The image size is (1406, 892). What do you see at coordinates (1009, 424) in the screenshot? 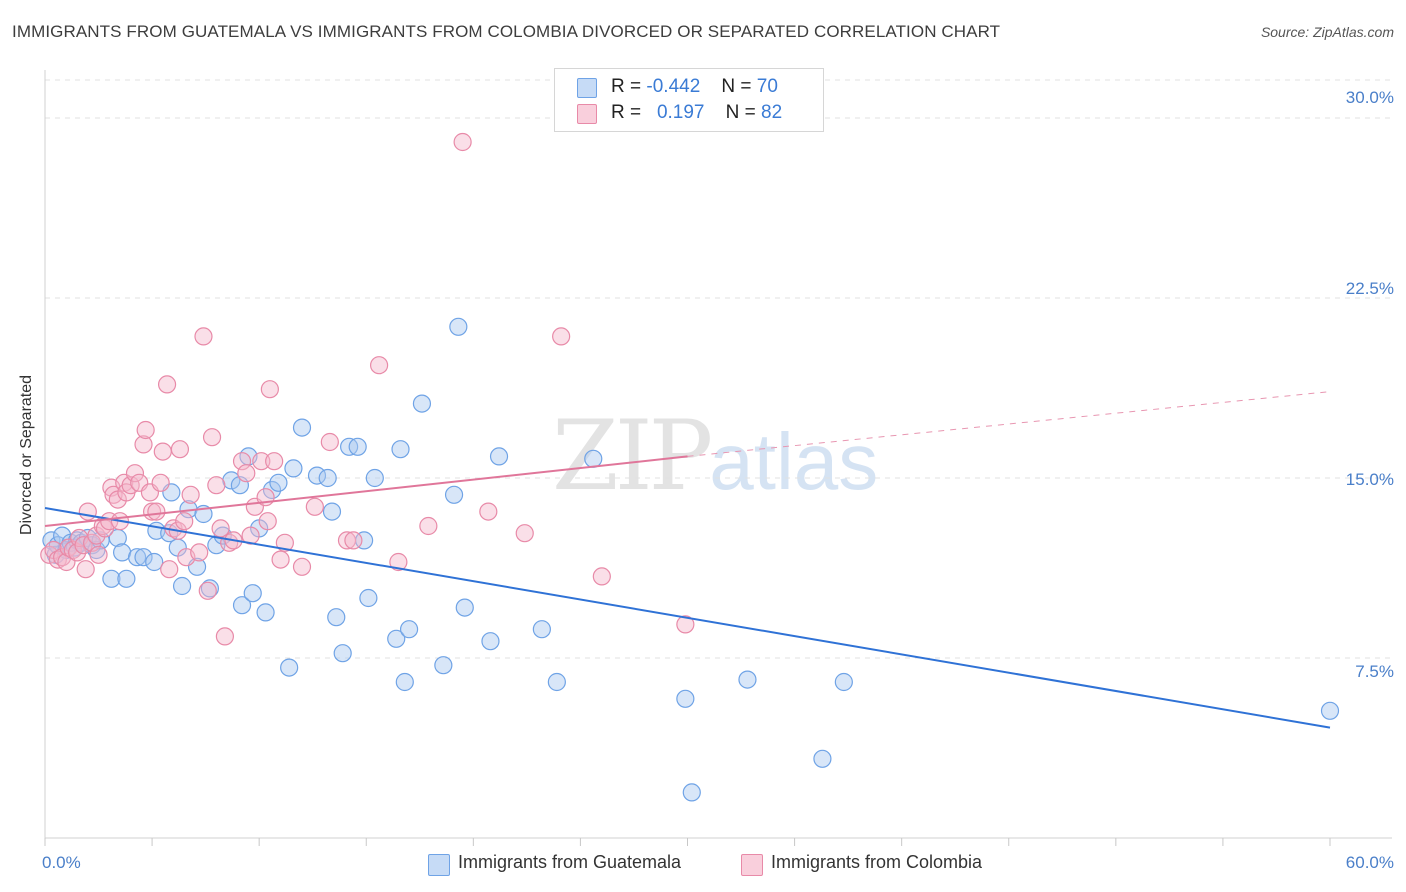
I see `trend-line-colombia-extension` at bounding box center [1009, 424].